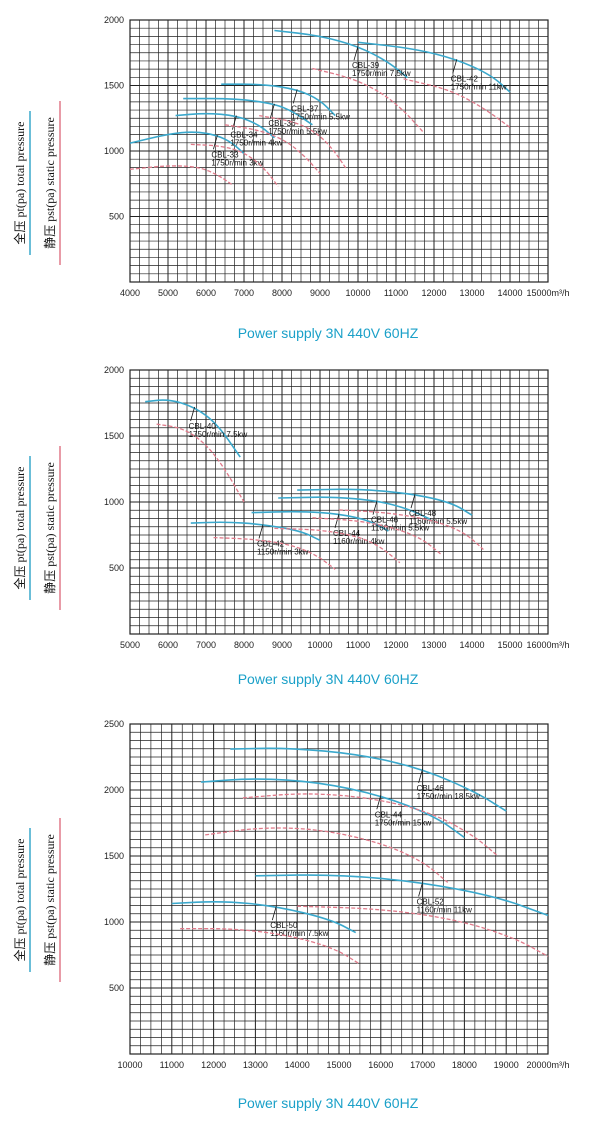 The image size is (600, 1129). What do you see at coordinates (464, 1065) in the screenshot?
I see `x-tick-label: 18000` at bounding box center [464, 1065].